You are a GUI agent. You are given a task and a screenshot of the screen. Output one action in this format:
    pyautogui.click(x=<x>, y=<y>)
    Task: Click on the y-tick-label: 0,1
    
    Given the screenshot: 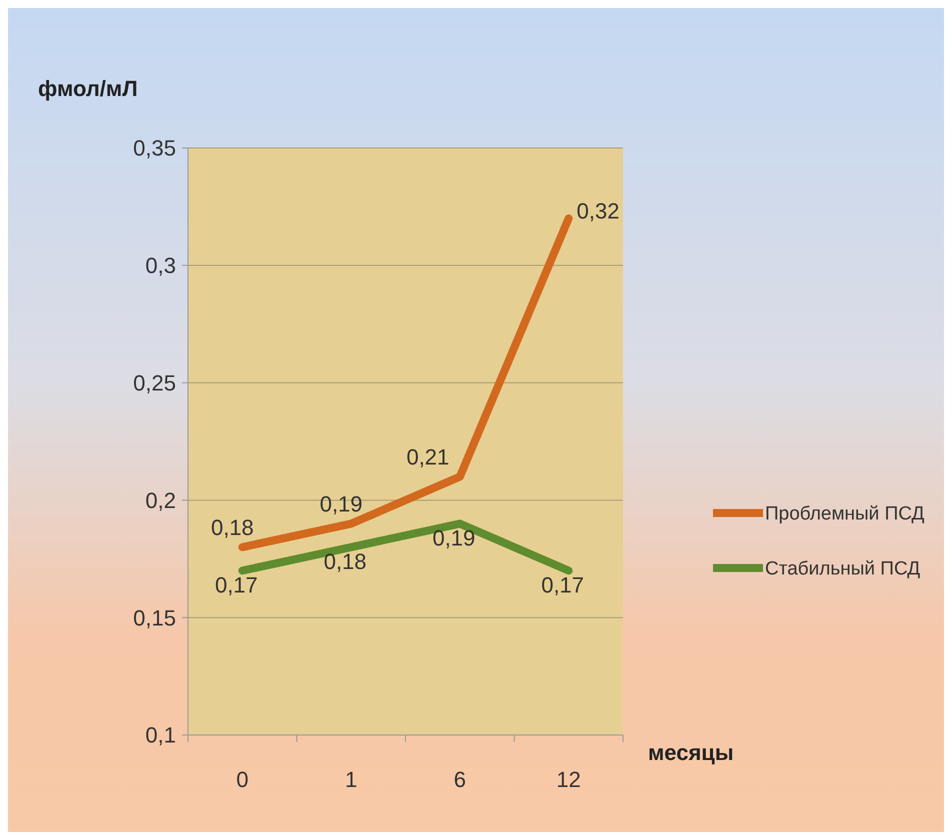 What is the action you would take?
    pyautogui.click(x=160, y=735)
    